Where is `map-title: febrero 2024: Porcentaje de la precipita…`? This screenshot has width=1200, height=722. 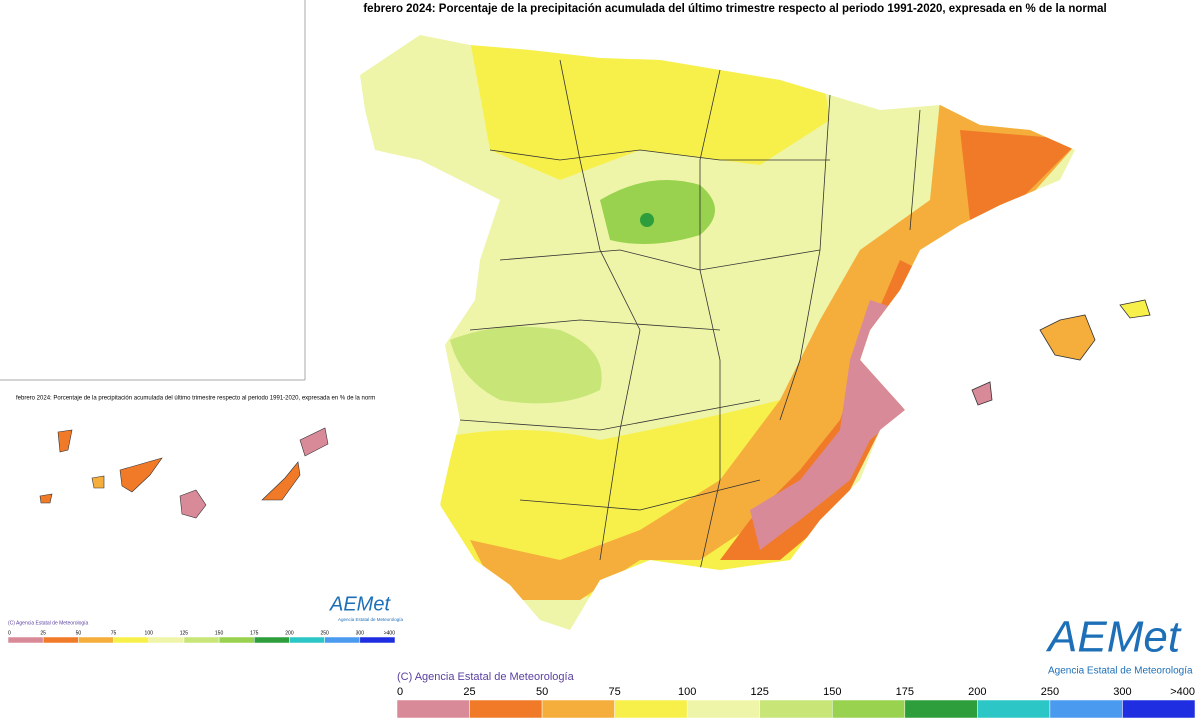 map-title: febrero 2024: Porcentaje de la precipita… is located at coordinates (734, 9).